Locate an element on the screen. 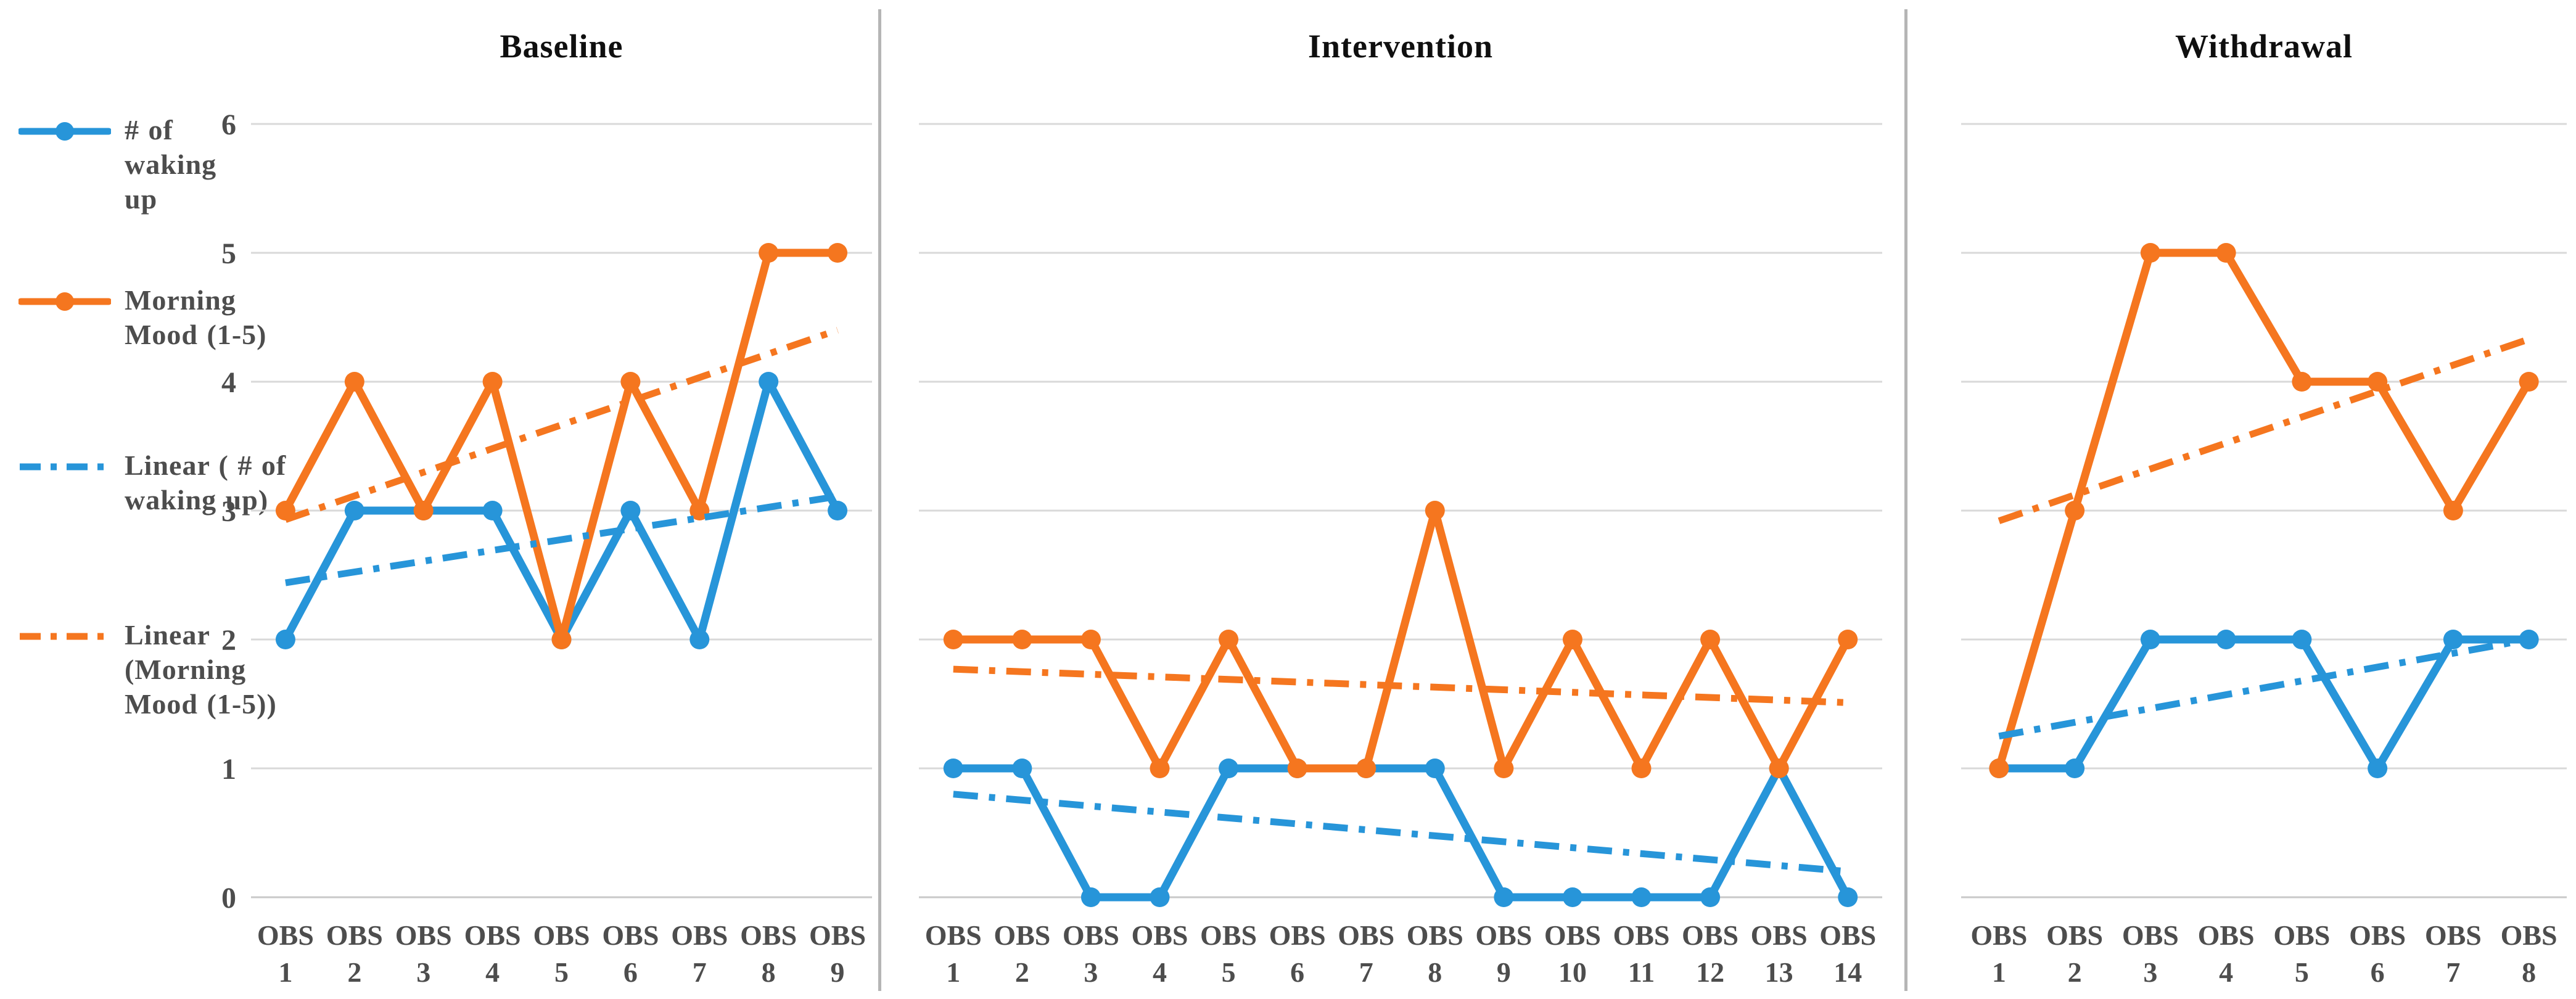 The image size is (2576, 999). legend-item-mood-trend: Linear (Morning Mood (1-5)) is located at coordinates (154, 670).